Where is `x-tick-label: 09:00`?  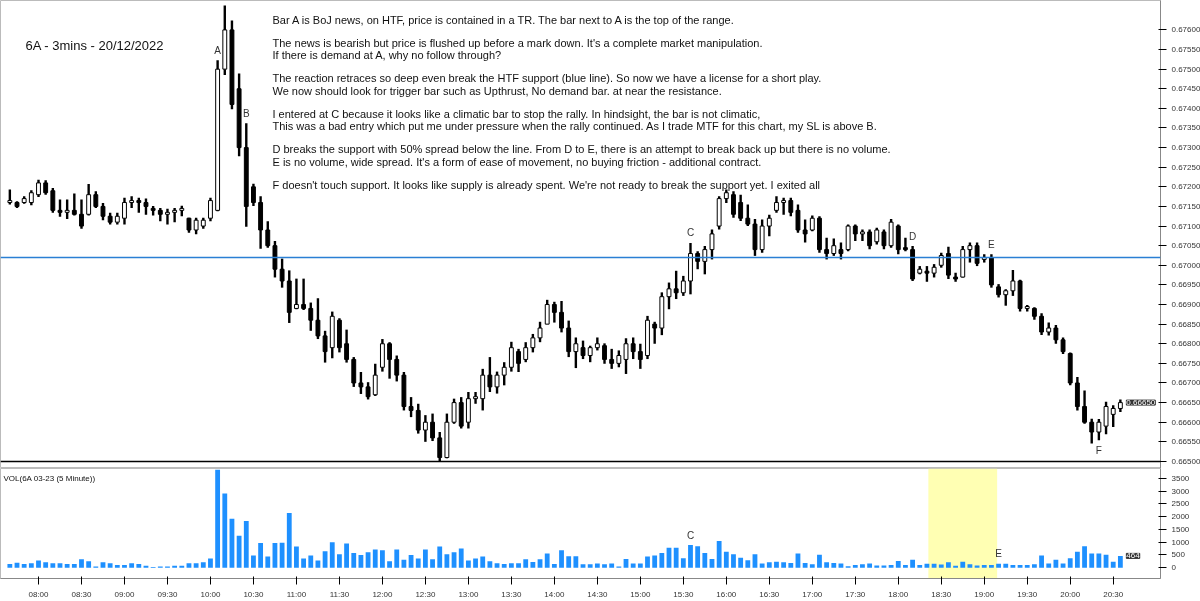
x-tick-label: 09:00 is located at coordinates (125, 594).